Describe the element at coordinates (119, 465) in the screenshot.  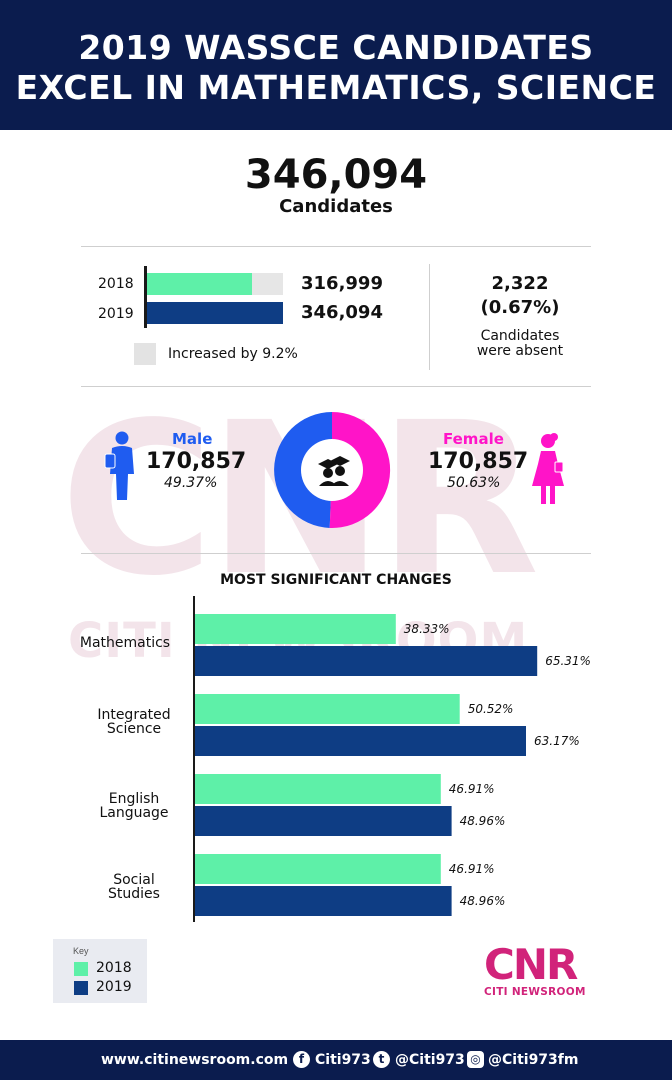
I see `male-person-icon` at that location.